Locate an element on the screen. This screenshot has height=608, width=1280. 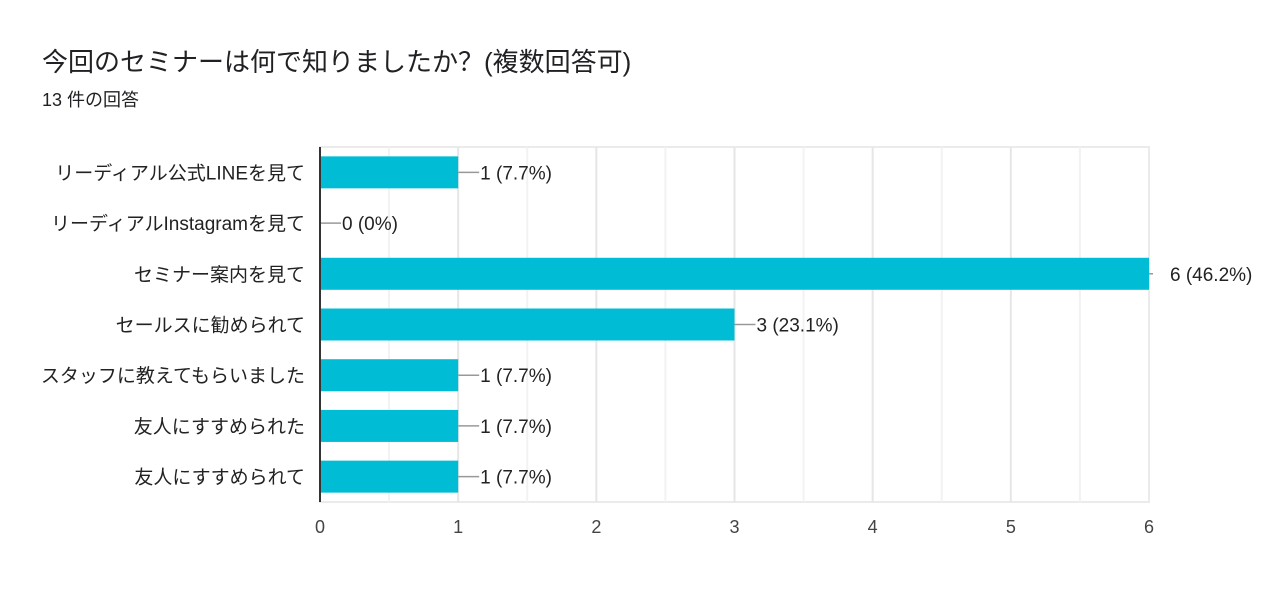
category-label: セールスに勧められて is located at coordinates (210, 326).